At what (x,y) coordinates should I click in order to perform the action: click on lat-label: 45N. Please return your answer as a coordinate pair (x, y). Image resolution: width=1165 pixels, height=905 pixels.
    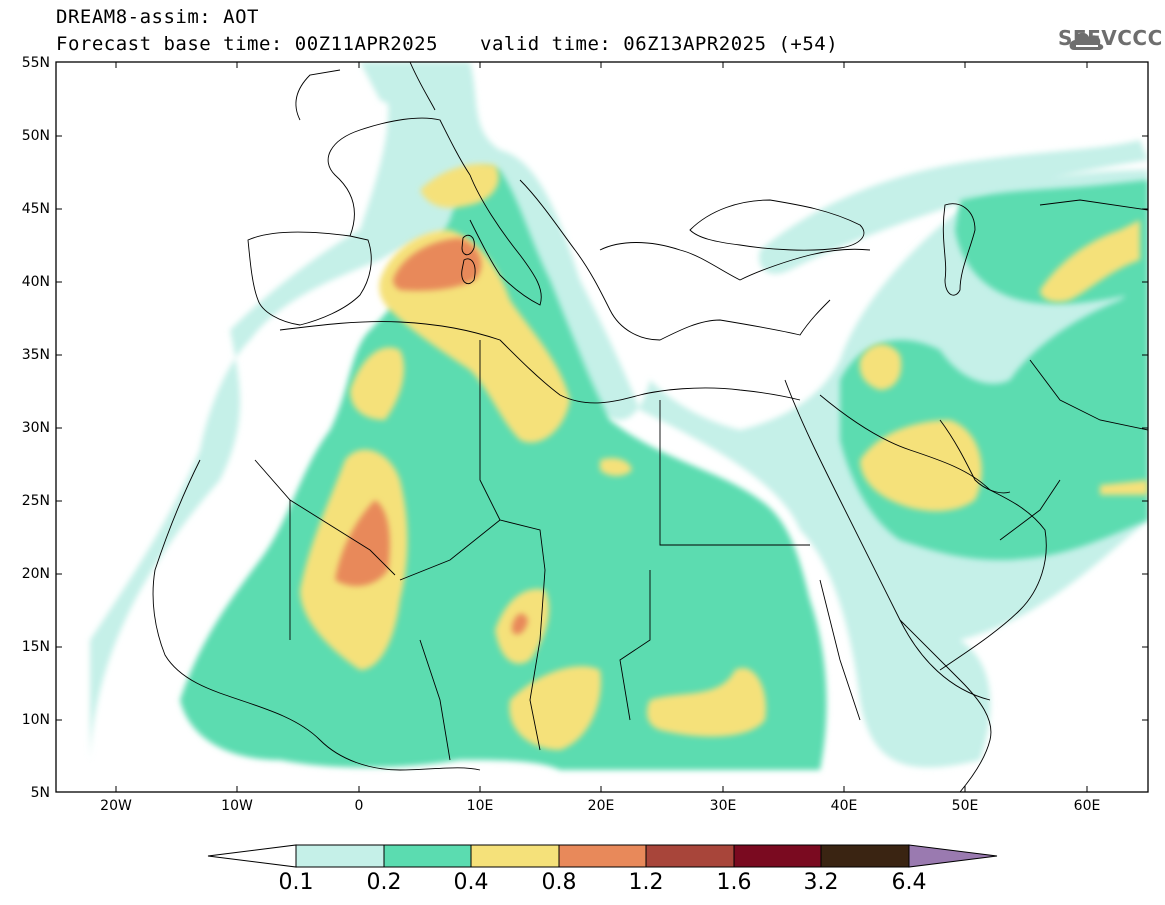
    Looking at the image, I should click on (35, 209).